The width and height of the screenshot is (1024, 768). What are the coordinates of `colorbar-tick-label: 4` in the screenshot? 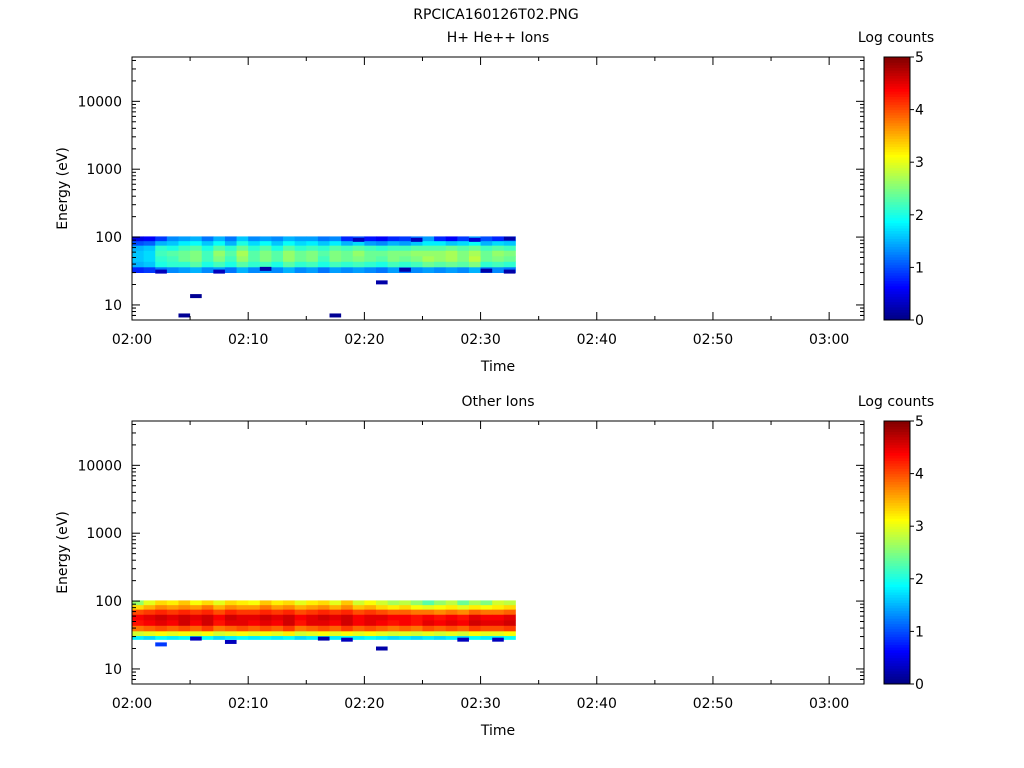 It's located at (919, 111).